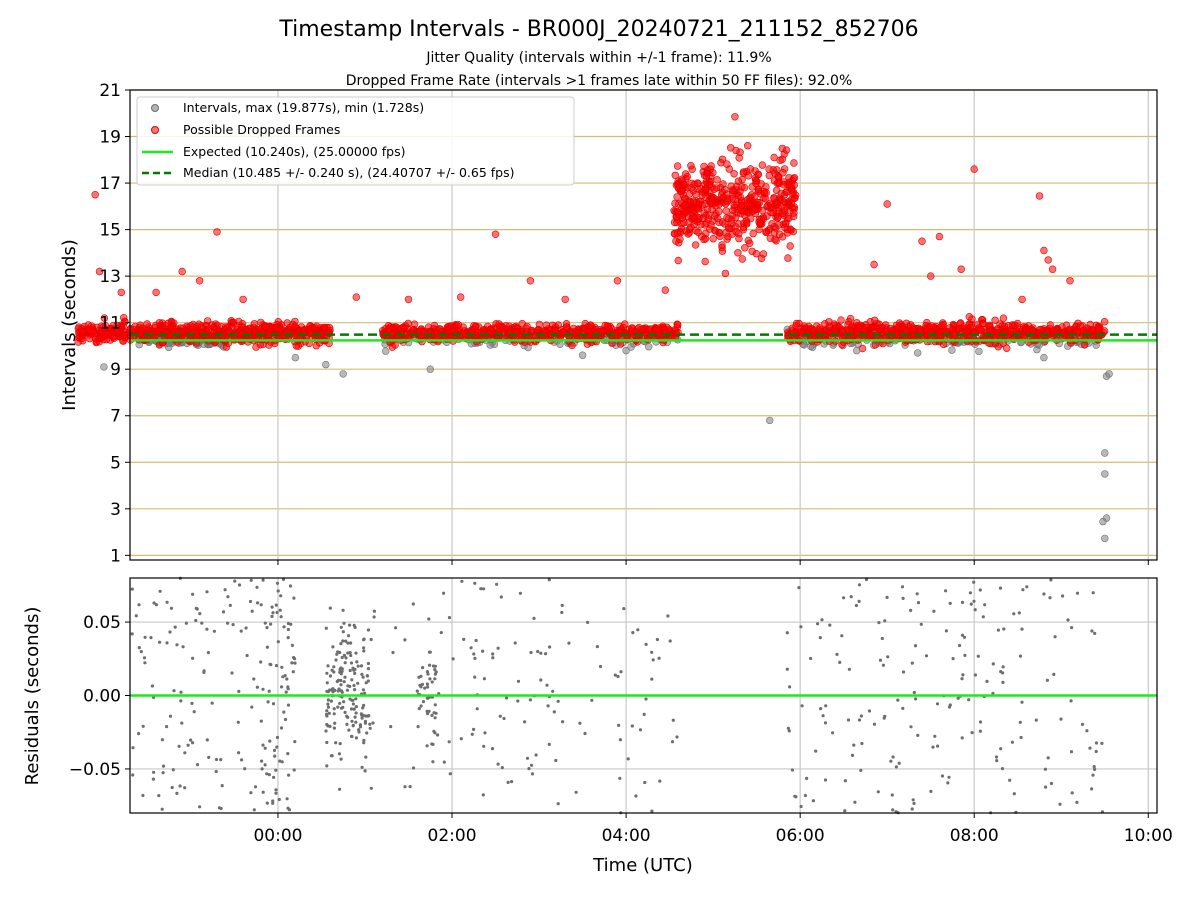 This screenshot has height=900, width=1200. I want to click on intervals-y-tick-label: 21, so click(110, 91).